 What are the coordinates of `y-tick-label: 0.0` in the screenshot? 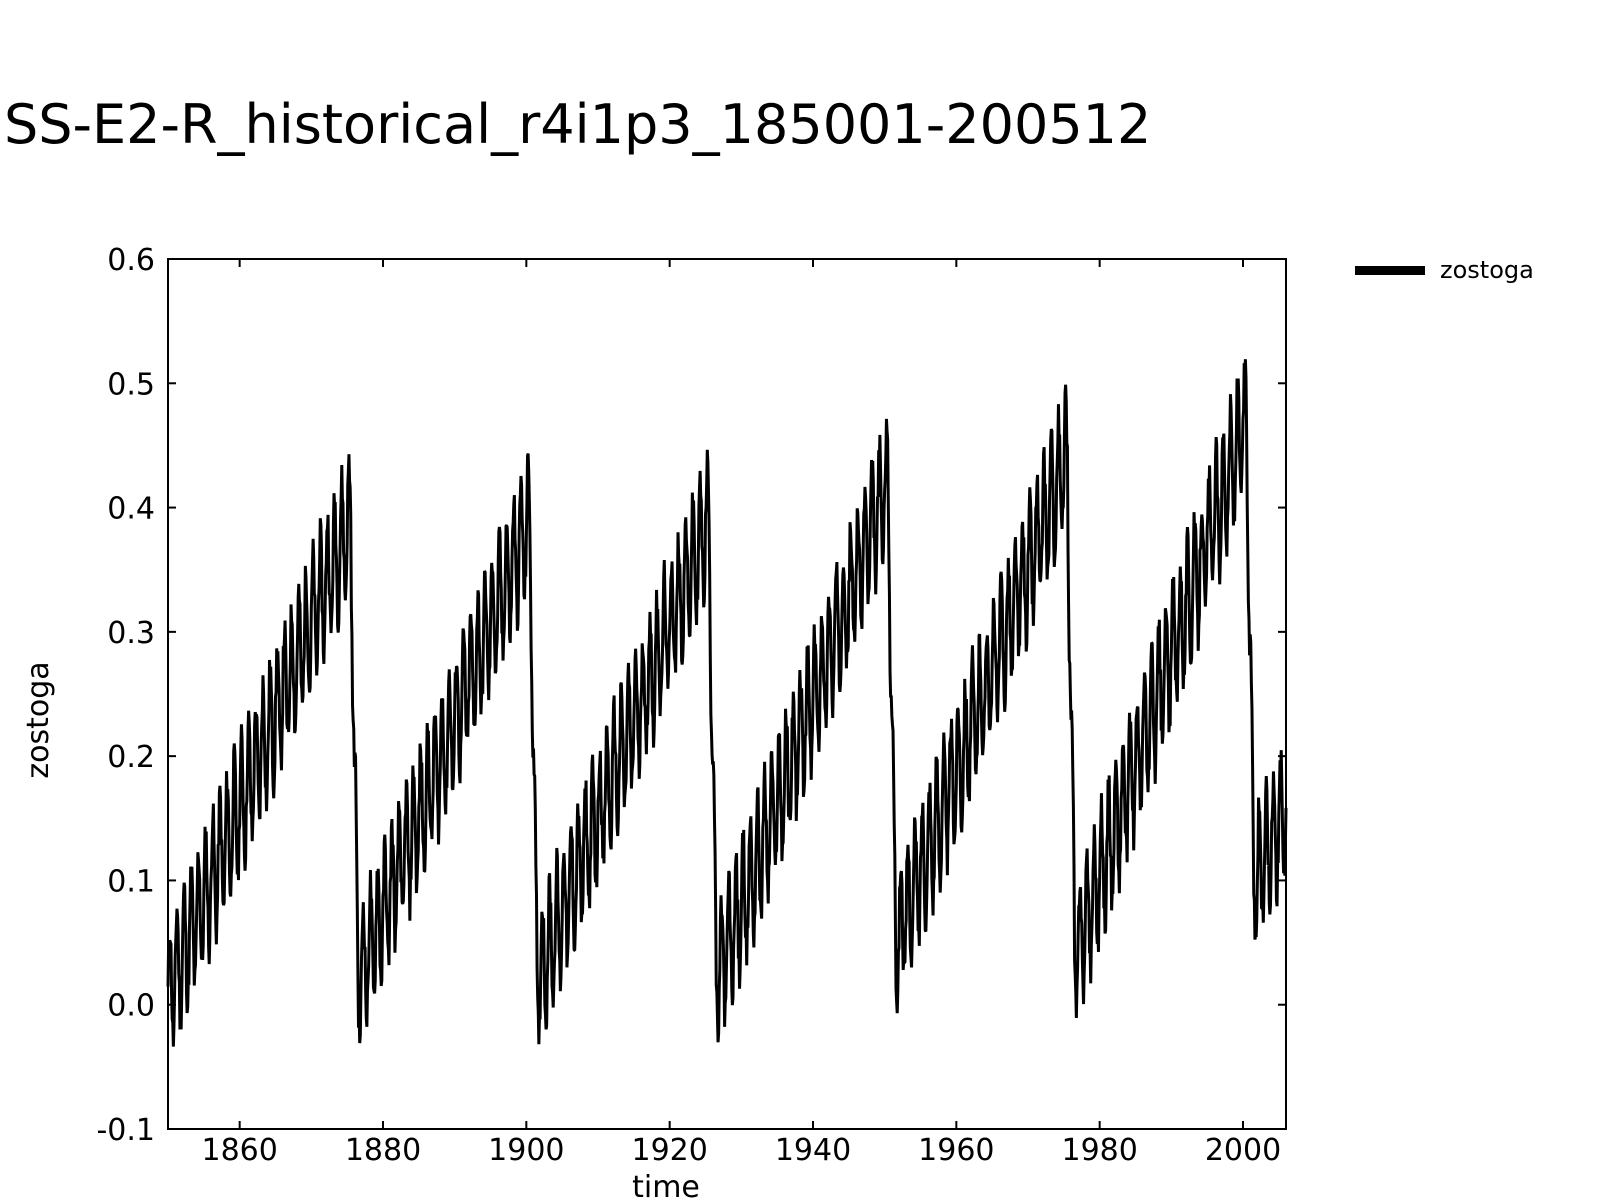 It's located at (131, 1006).